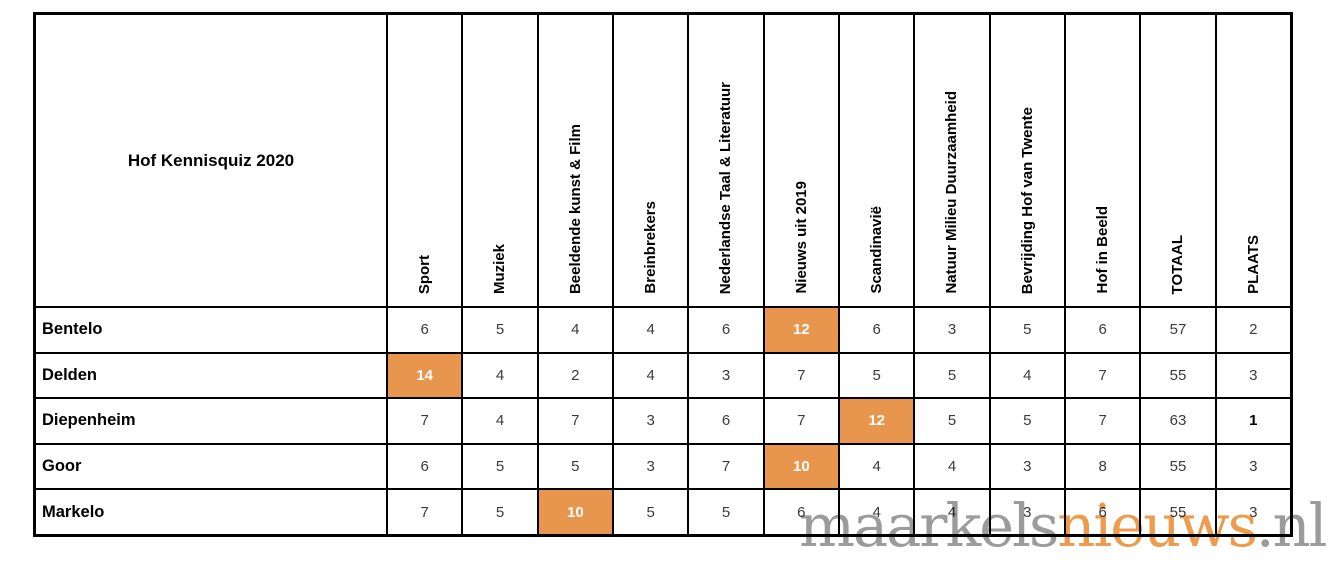  What do you see at coordinates (500, 160) in the screenshot?
I see `column-header-muziek: Muziek` at bounding box center [500, 160].